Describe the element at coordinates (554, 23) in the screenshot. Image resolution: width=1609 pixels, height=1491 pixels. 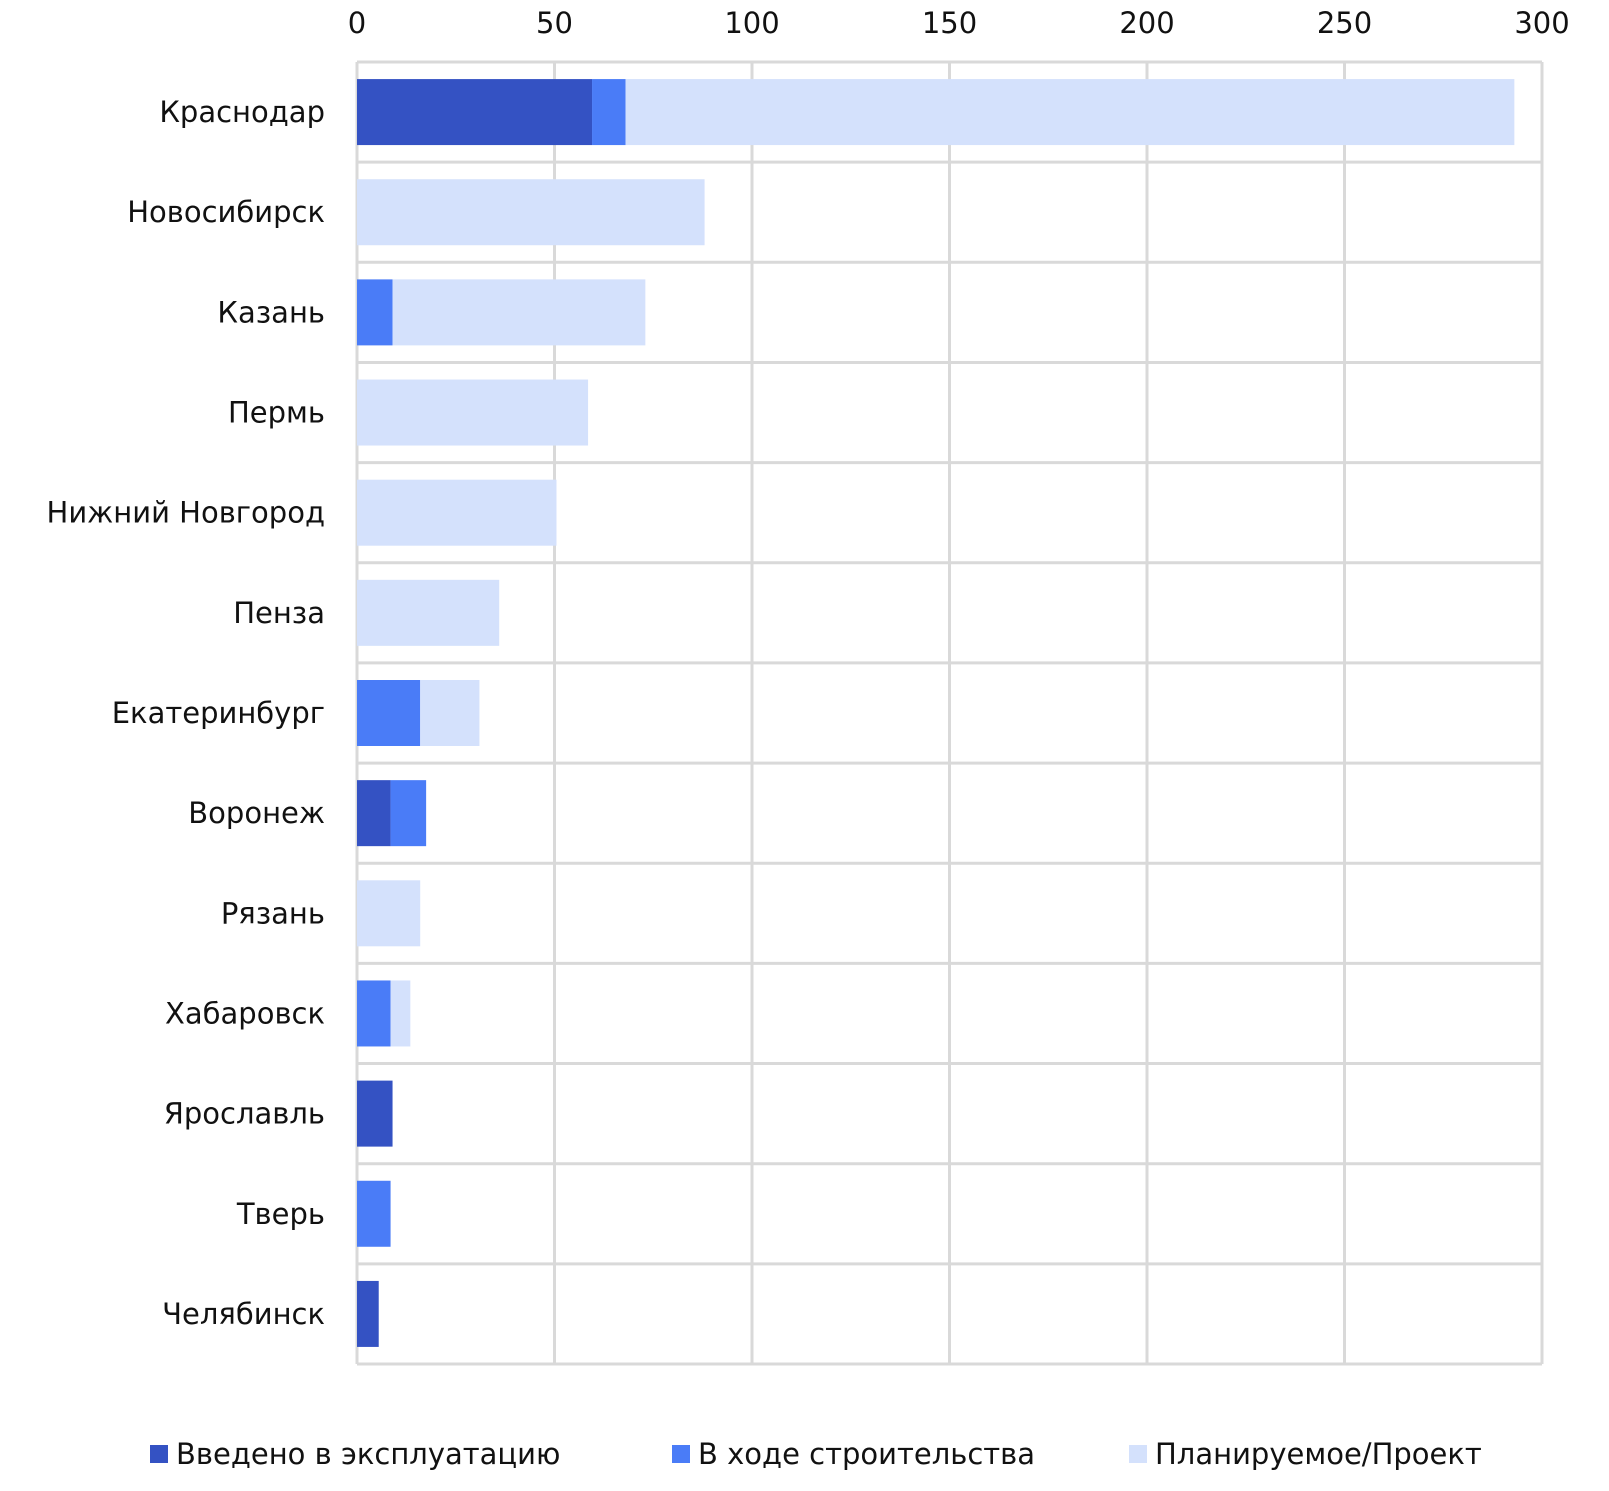
I see `x-tick-label: 50` at that location.